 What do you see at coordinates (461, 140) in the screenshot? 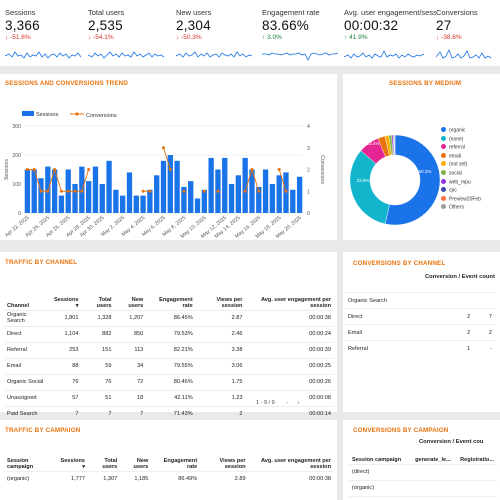
I see `legend-item: (none)` at bounding box center [461, 140].